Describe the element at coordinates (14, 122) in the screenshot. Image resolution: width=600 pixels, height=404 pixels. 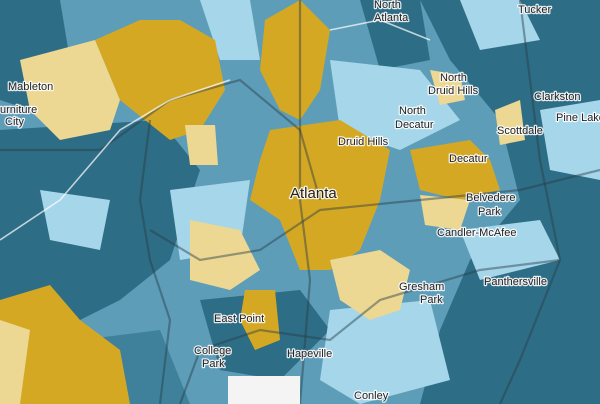
I see `place-label: City` at that location.